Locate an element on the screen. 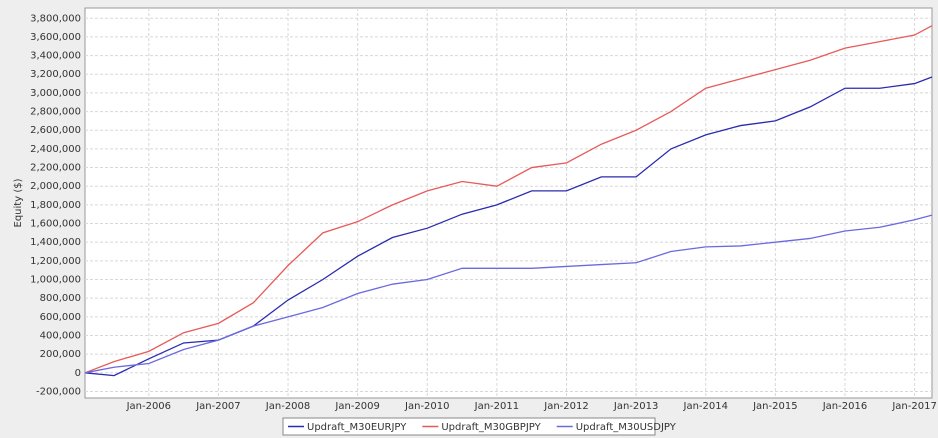 This screenshot has height=438, width=938. x-tick-label: Jan-2013 is located at coordinates (635, 406).